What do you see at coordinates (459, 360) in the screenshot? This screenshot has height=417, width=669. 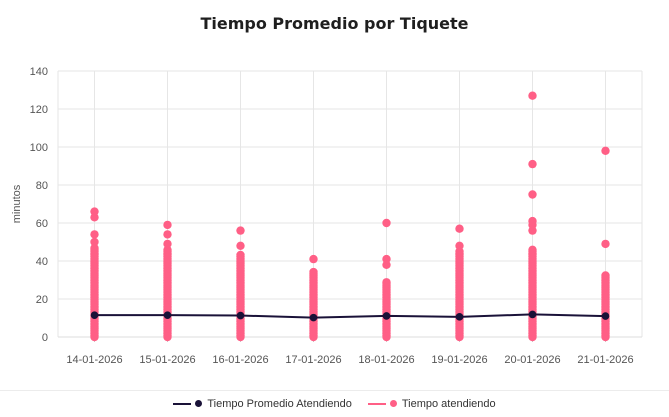 I see `x-tick-label: 19-01-2026` at bounding box center [459, 360].